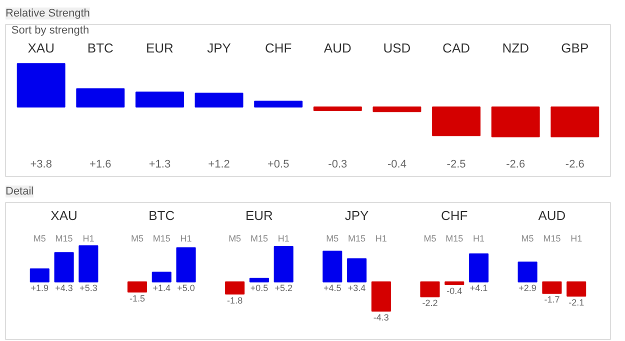 Image resolution: width=625 pixels, height=341 pixels. I want to click on x-tick-label: GBP, so click(575, 48).